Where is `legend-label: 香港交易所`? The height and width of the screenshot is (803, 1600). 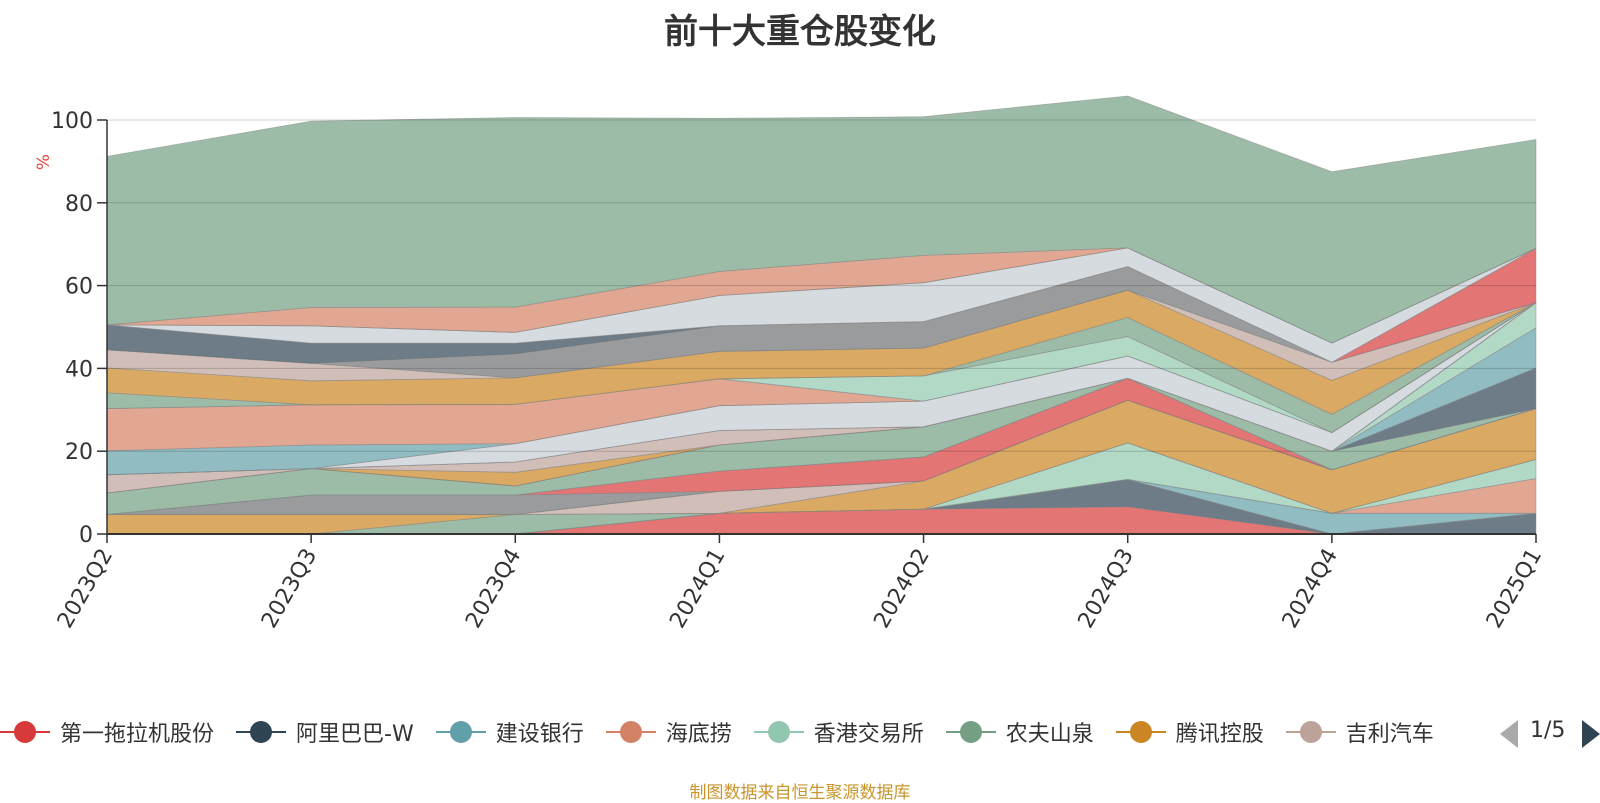 legend-label: 香港交易所 is located at coordinates (868, 734).